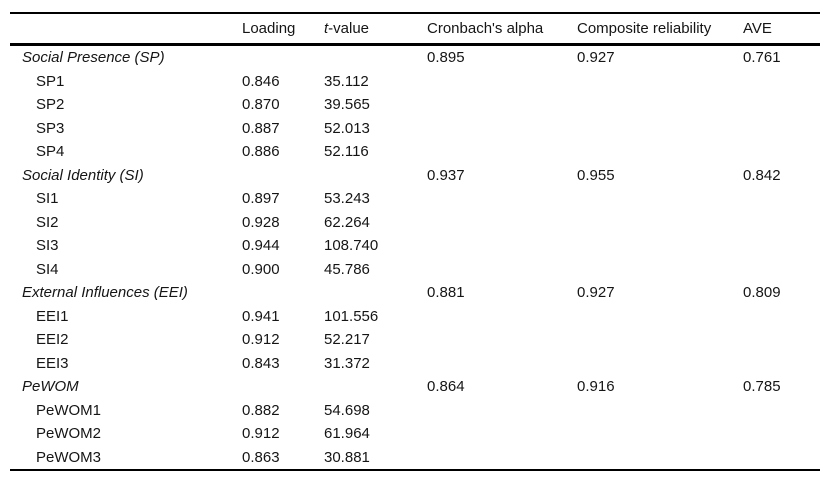 The image size is (830, 482). I want to click on table-row-item: PeWOM2 0.912 61.964, so click(415, 434).